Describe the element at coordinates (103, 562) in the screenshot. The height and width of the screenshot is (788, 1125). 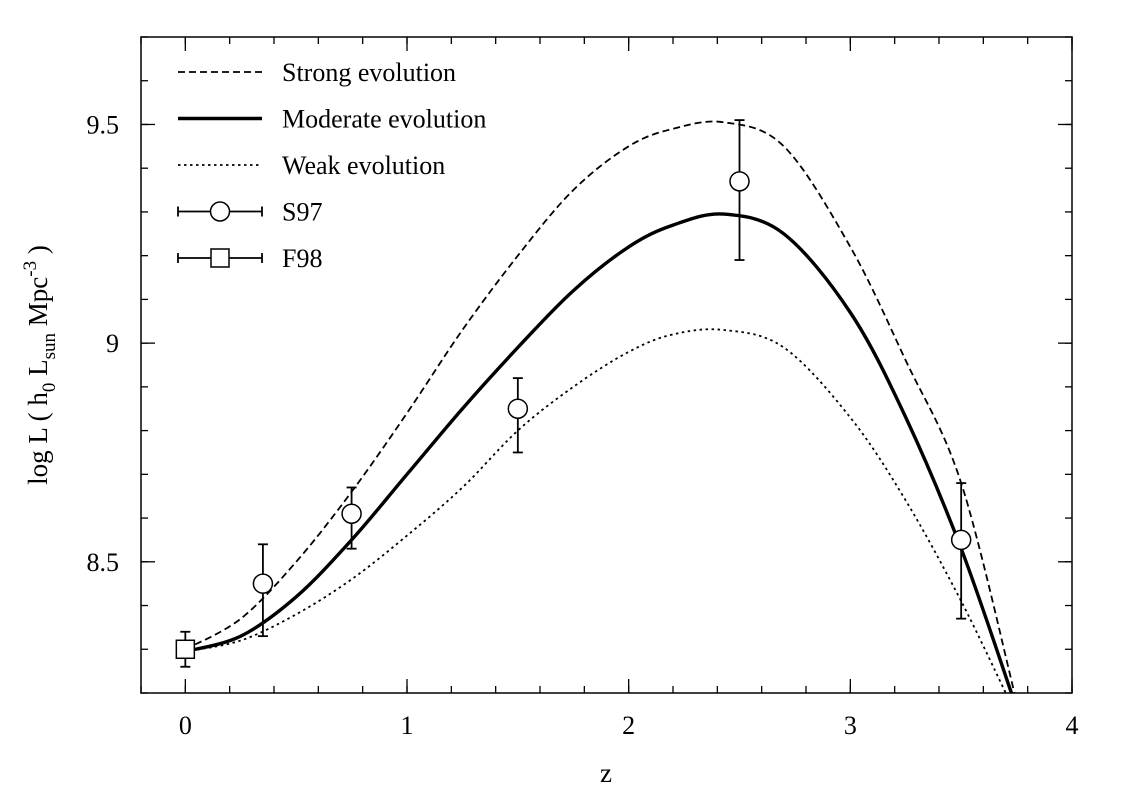
I see `y-tick-label: 8.5` at that location.